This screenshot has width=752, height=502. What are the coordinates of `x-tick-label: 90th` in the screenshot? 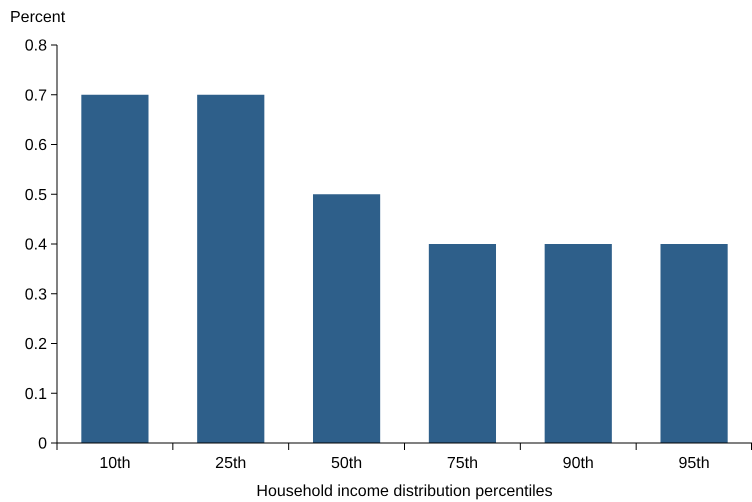 It's located at (578, 463).